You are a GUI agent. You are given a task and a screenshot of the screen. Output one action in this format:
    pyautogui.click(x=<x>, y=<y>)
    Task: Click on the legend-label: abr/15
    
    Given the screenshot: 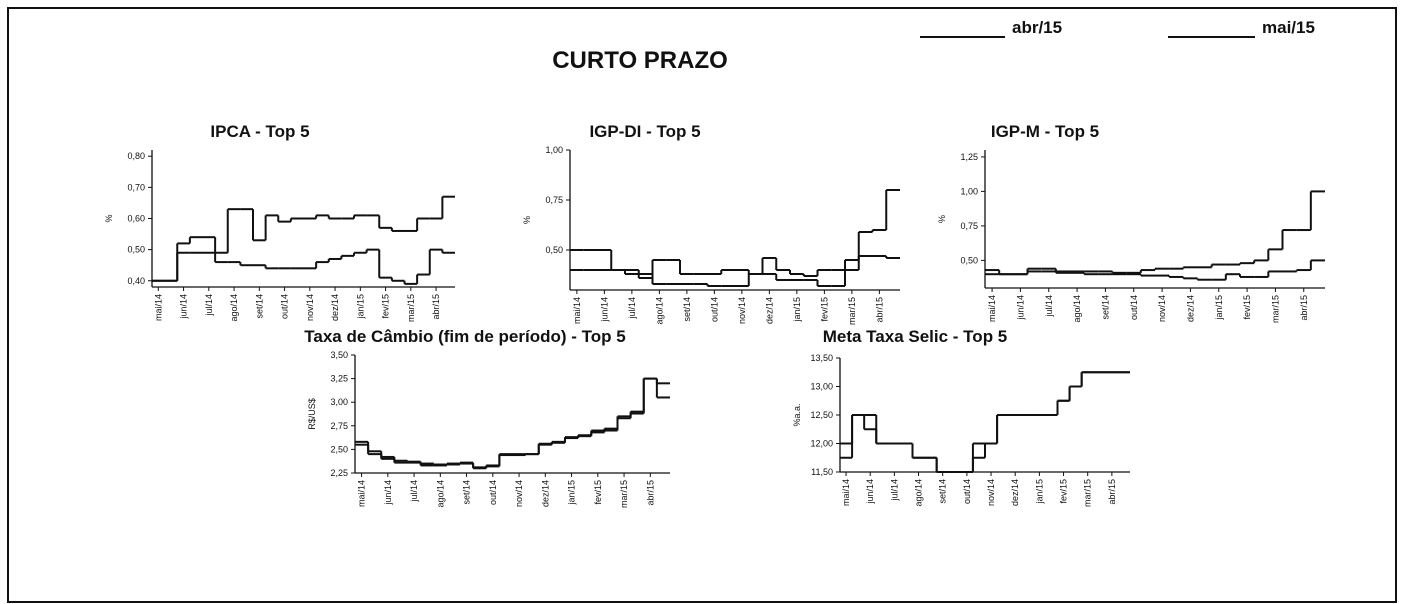 What is the action you would take?
    pyautogui.click(x=1037, y=27)
    